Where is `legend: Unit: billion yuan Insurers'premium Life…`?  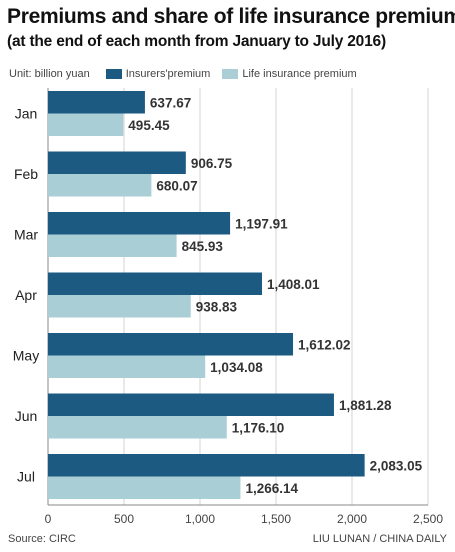 legend: Unit: billion yuan Insurers'premium Life… is located at coordinates (189, 74).